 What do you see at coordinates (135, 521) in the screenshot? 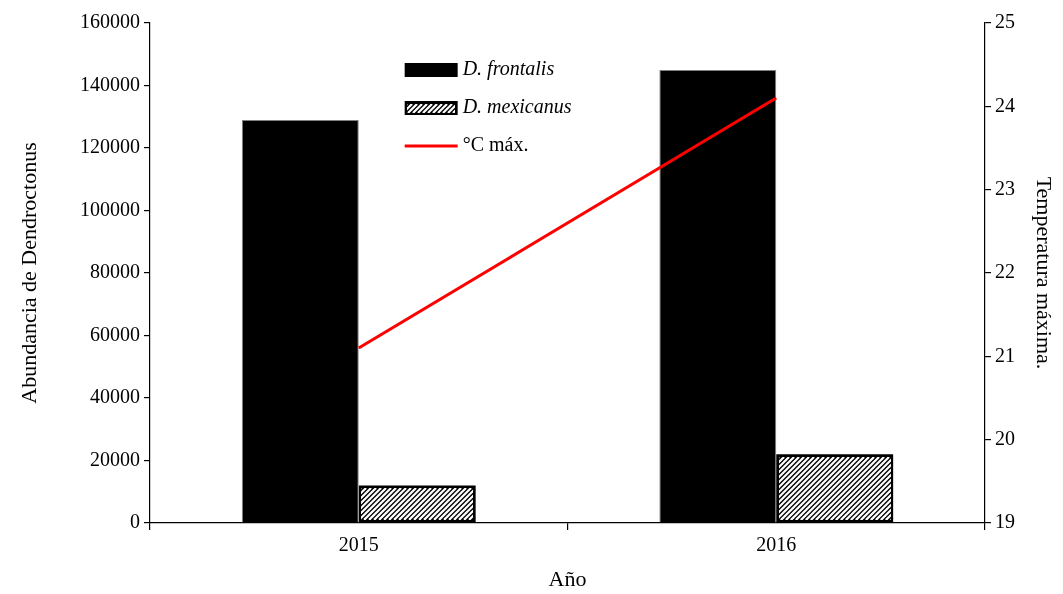
I see `y-tick-label: 0` at bounding box center [135, 521].